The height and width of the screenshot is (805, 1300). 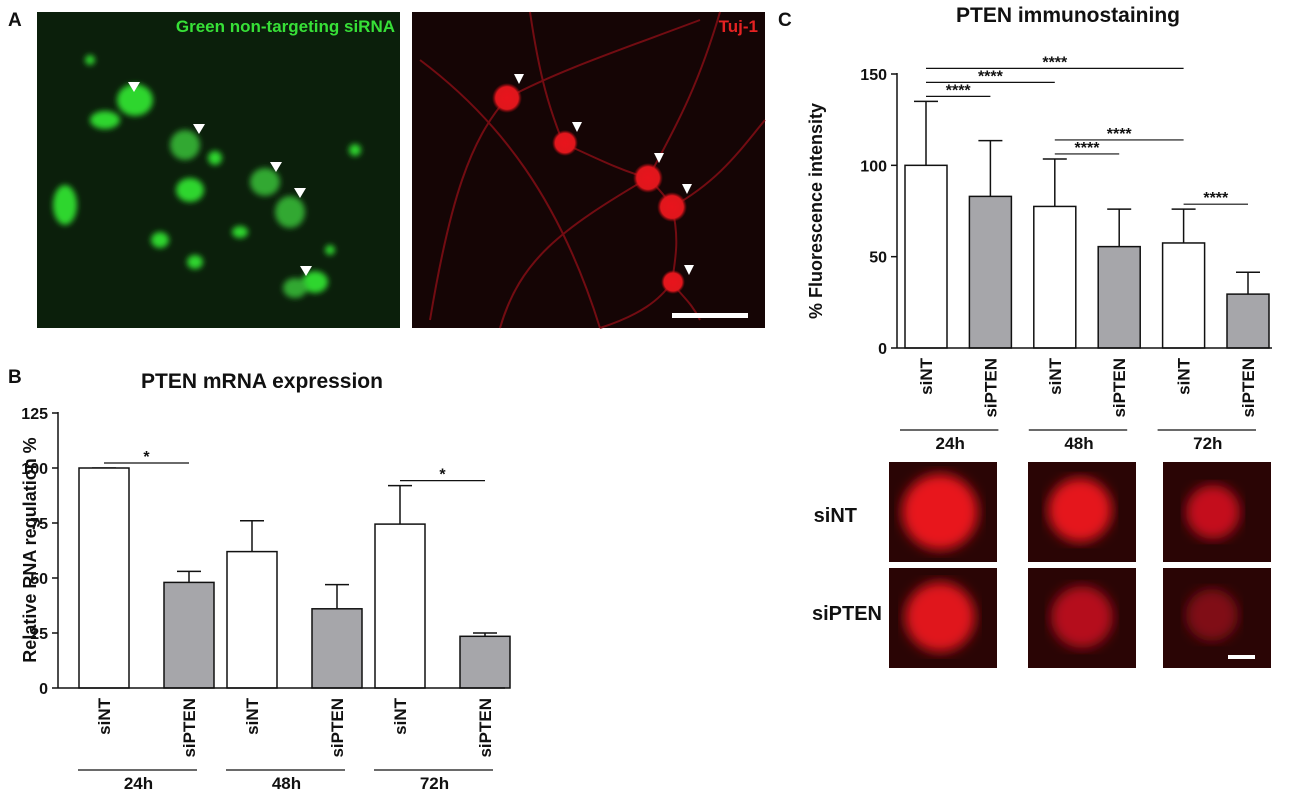 I want to click on y-tick-label: 150, so click(x=873, y=75).